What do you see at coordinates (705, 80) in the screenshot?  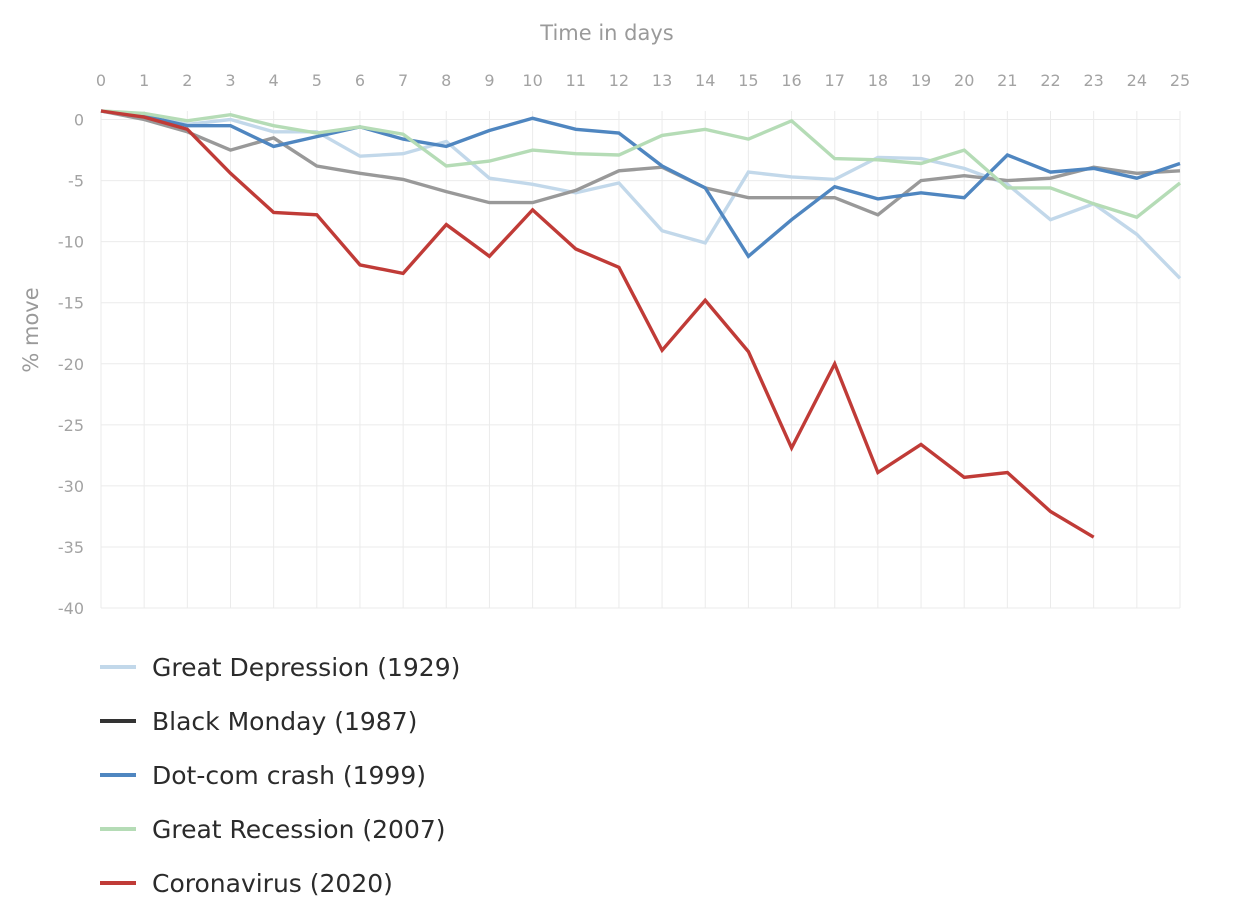 I see `x-tick-label: 14` at bounding box center [705, 80].